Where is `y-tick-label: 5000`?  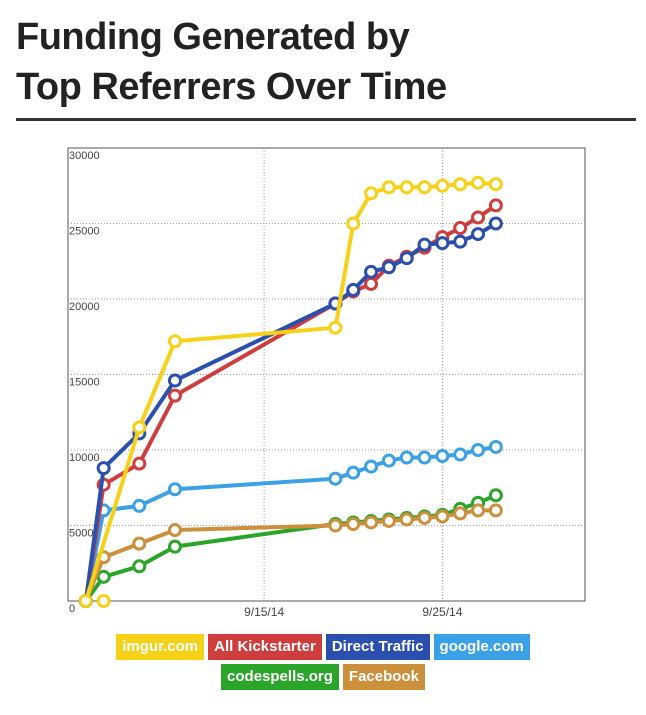 y-tick-label: 5000 is located at coordinates (81, 534).